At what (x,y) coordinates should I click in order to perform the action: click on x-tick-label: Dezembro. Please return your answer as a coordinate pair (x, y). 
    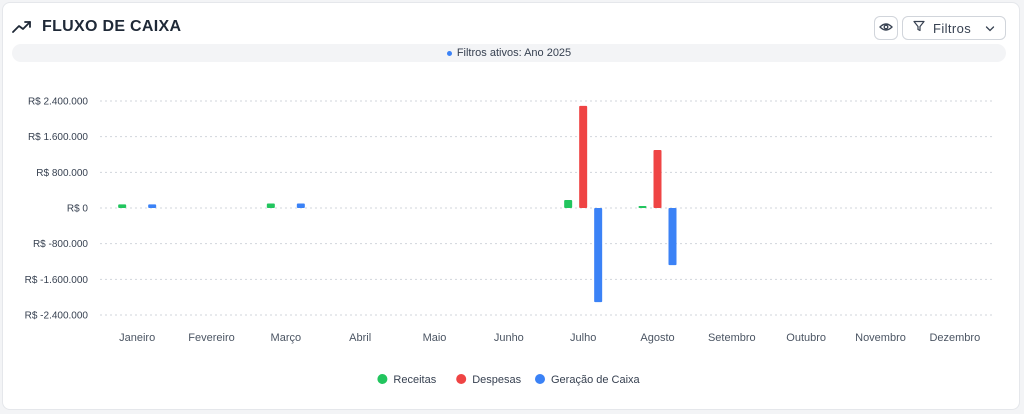
    Looking at the image, I should click on (954, 338).